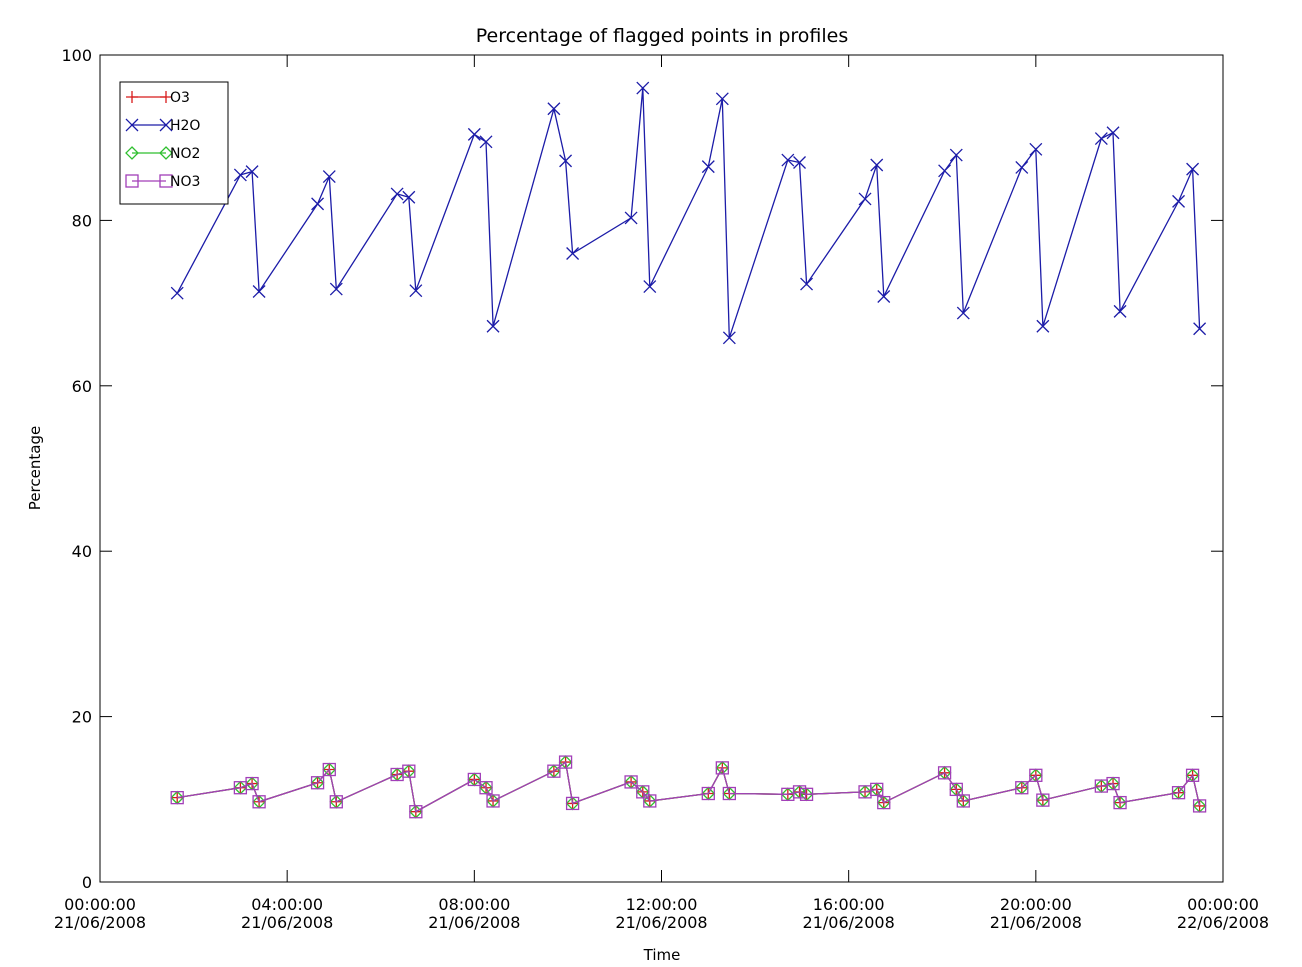 This screenshot has width=1302, height=967. I want to click on y-tick-label: 40, so click(82, 551).